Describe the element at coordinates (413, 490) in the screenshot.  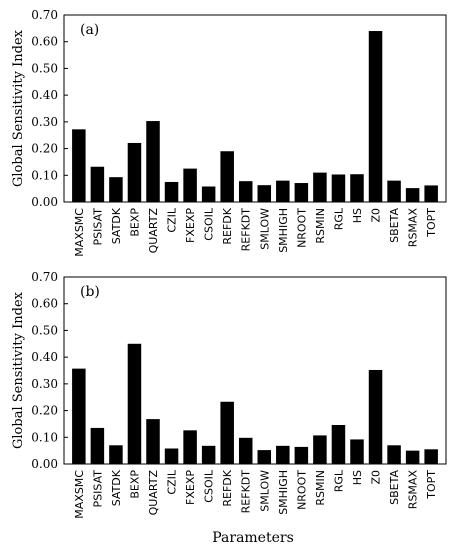
I see `x-tick-label: RSMAX` at that location.